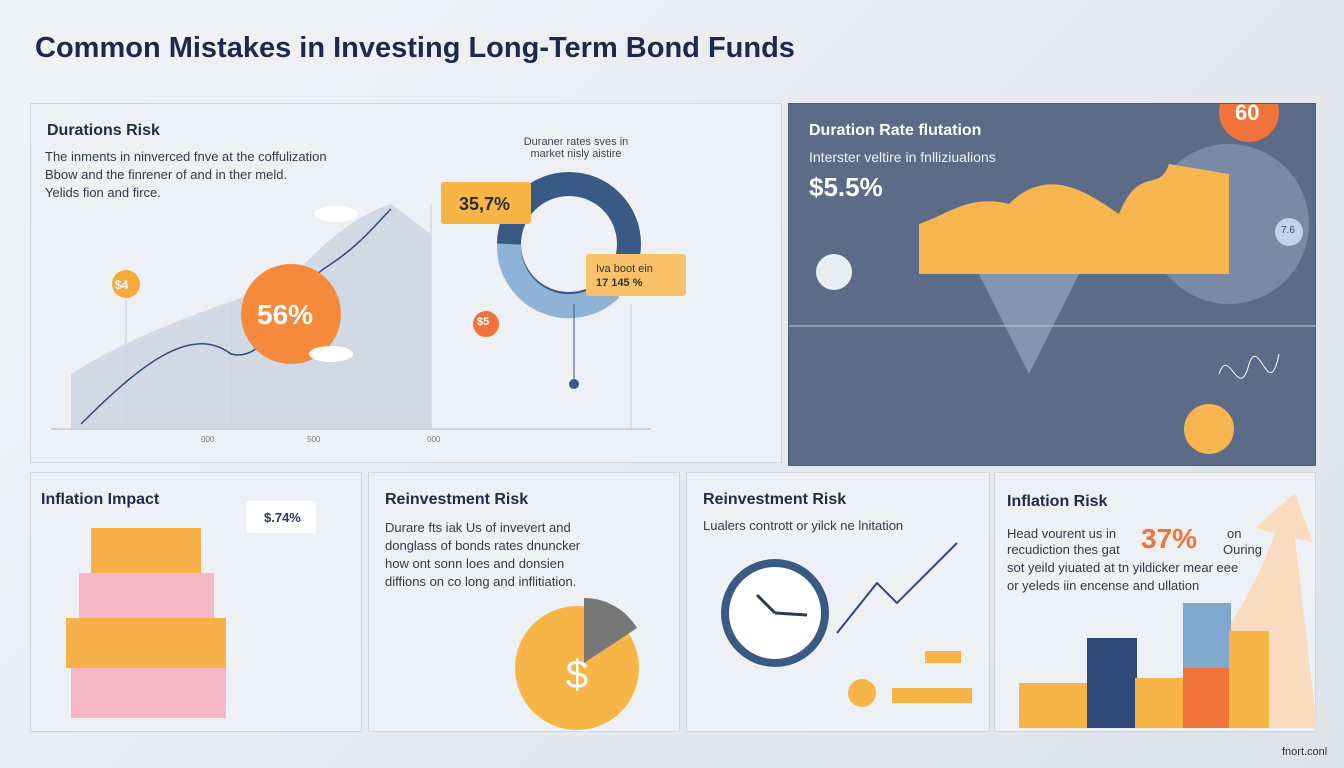 The width and height of the screenshot is (1344, 768). I want to click on panel-text: how ont sonn loes and donsien, so click(475, 563).